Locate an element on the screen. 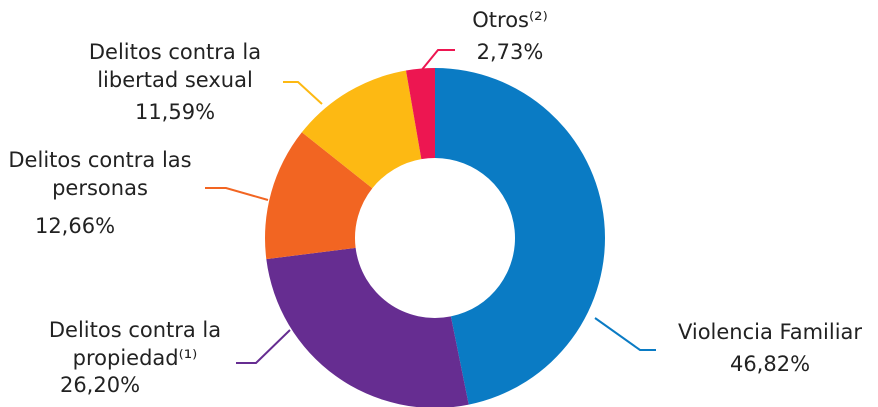 This screenshot has width=878, height=407. category-label: Delitos contra la propiedad⁽¹⁾ is located at coordinates (135, 344).